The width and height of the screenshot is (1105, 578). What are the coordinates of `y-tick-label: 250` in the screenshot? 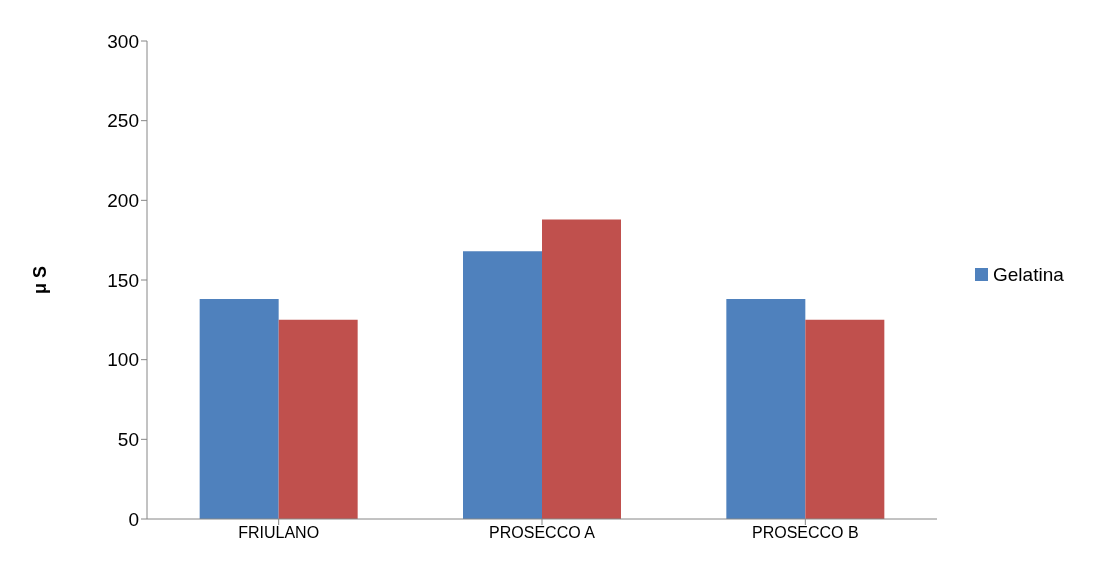 It's located at (123, 121).